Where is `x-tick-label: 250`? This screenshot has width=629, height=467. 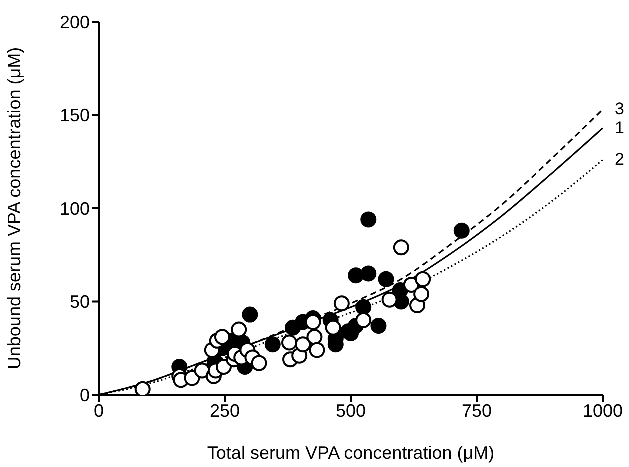
x-tick-label: 250 is located at coordinates (225, 410).